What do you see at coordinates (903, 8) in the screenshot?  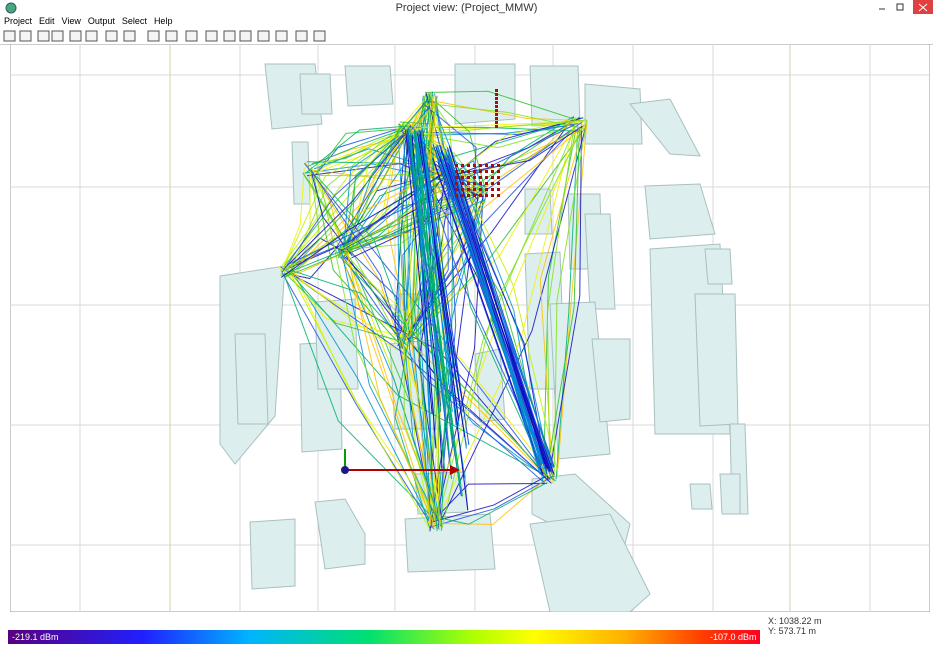 I see `window-controls` at bounding box center [903, 8].